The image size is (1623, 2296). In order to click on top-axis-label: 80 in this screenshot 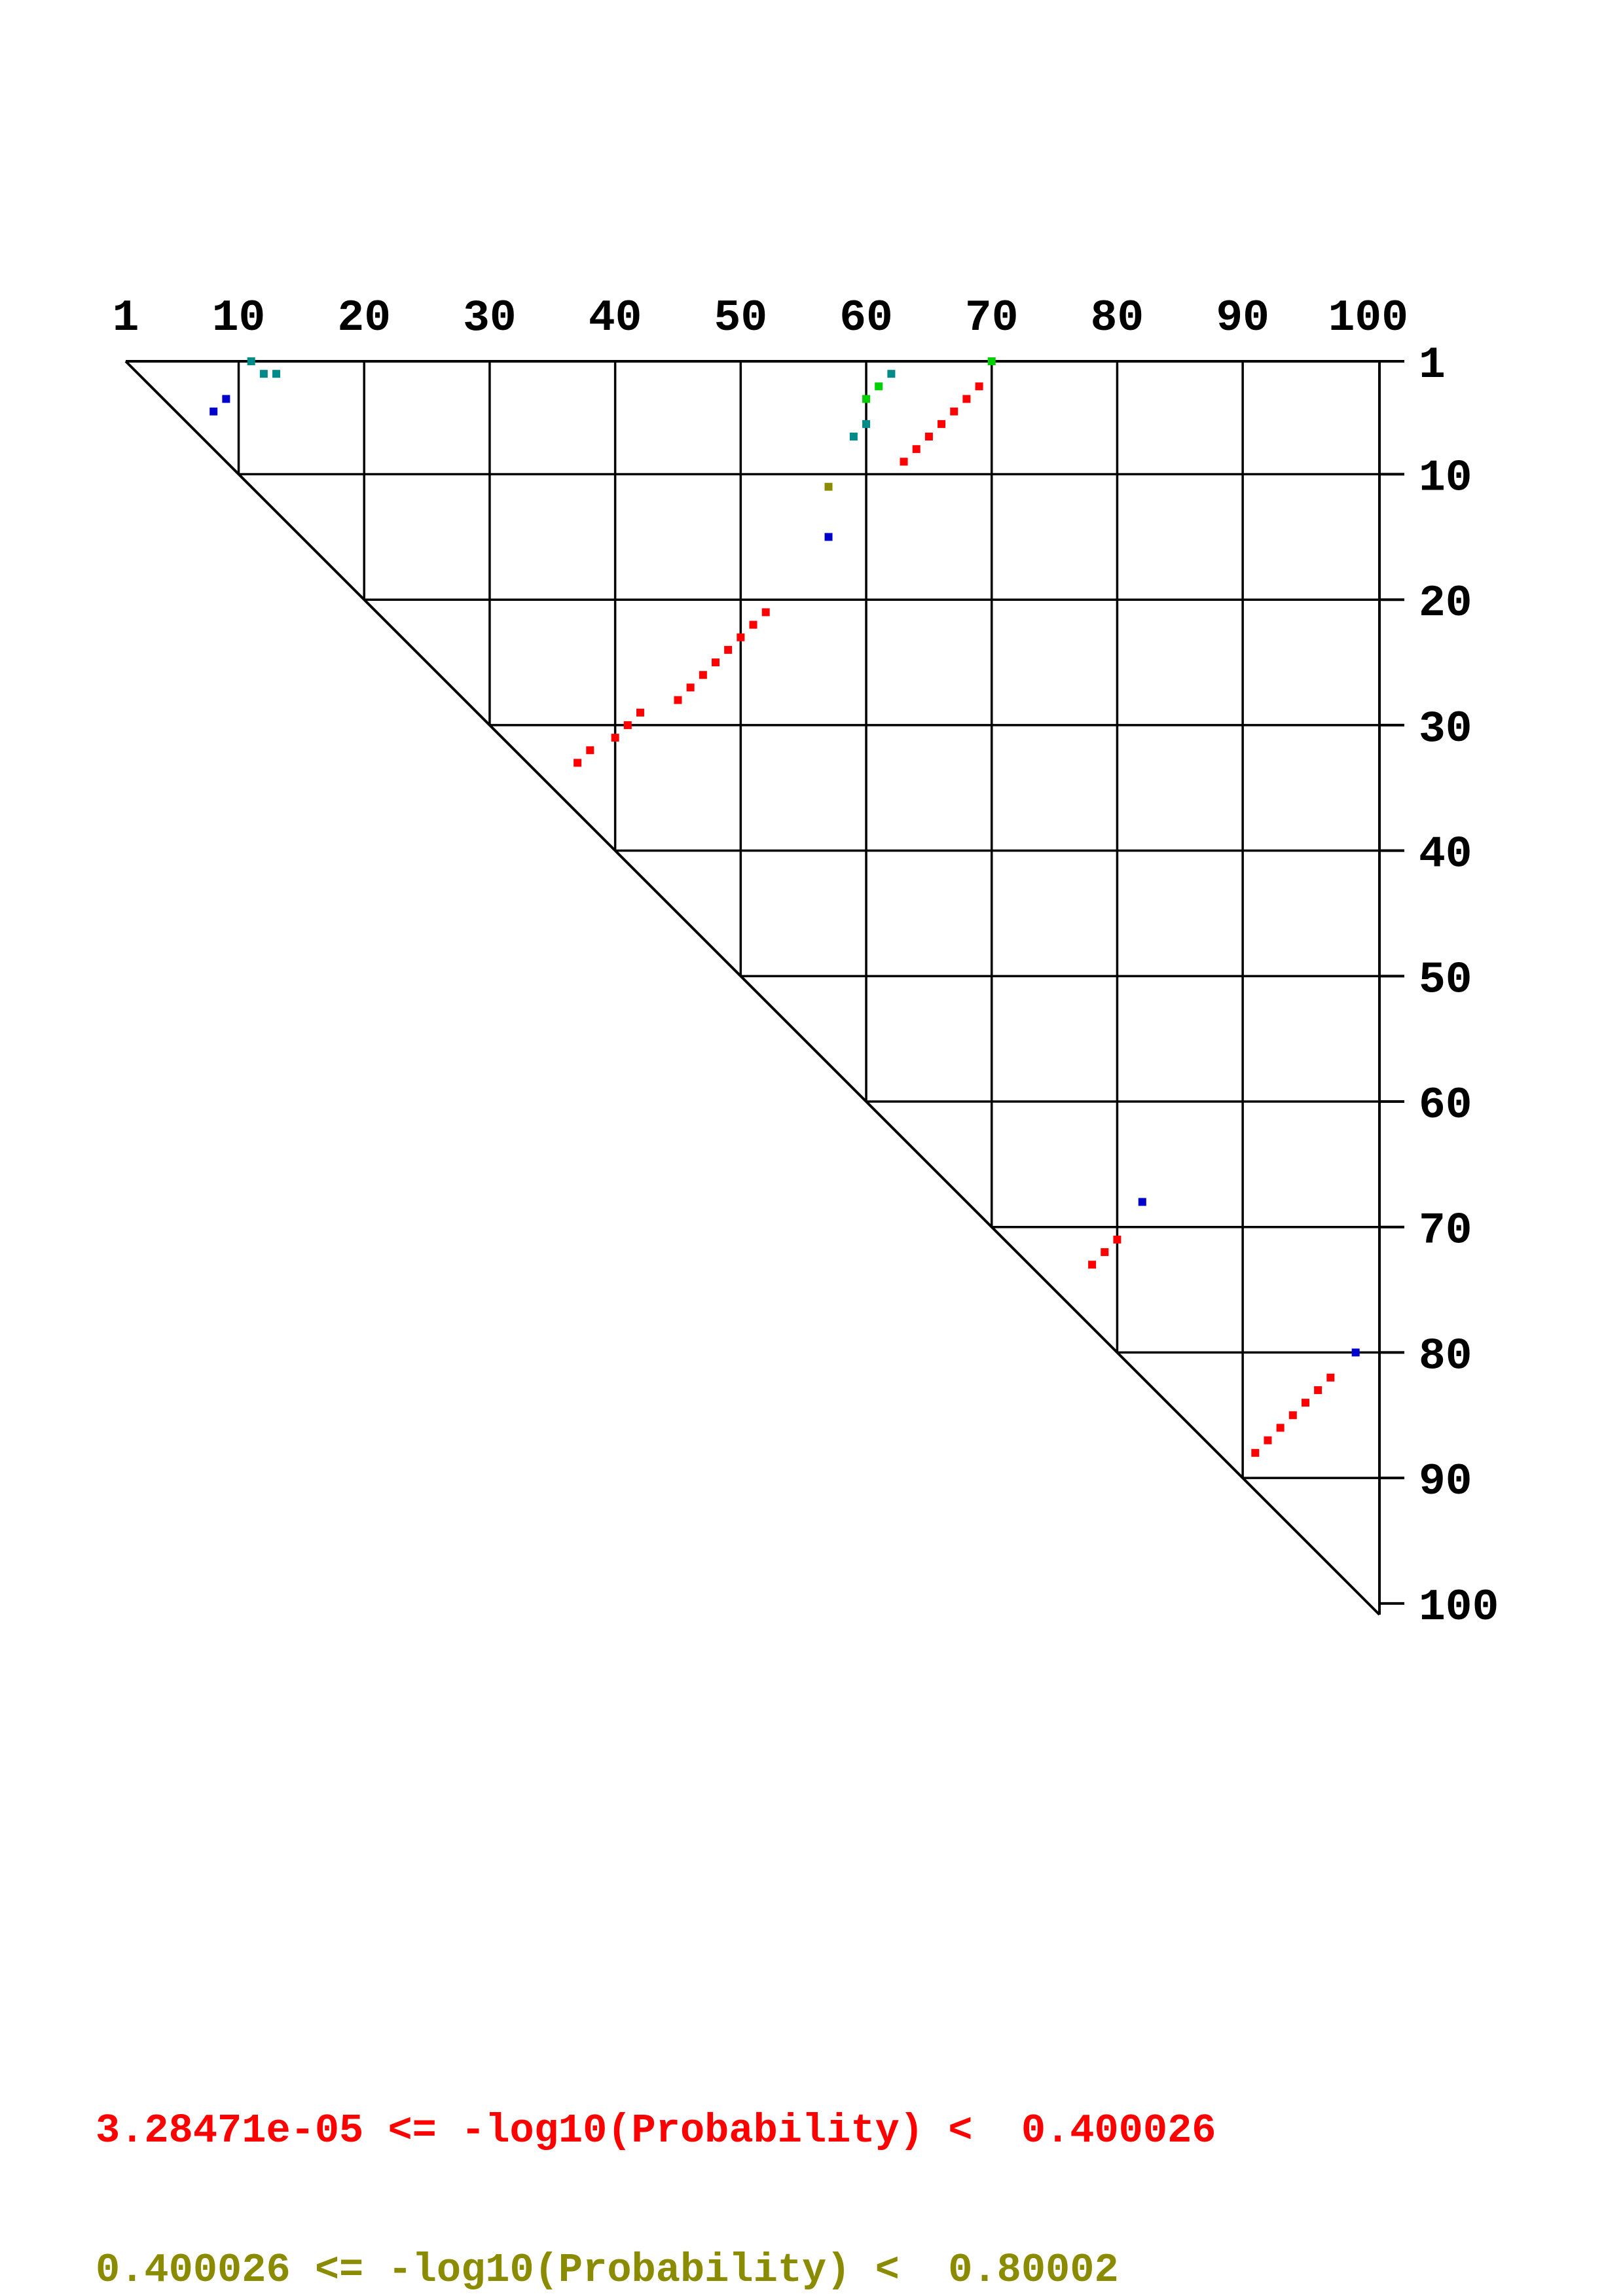, I will do `click(1117, 318)`.